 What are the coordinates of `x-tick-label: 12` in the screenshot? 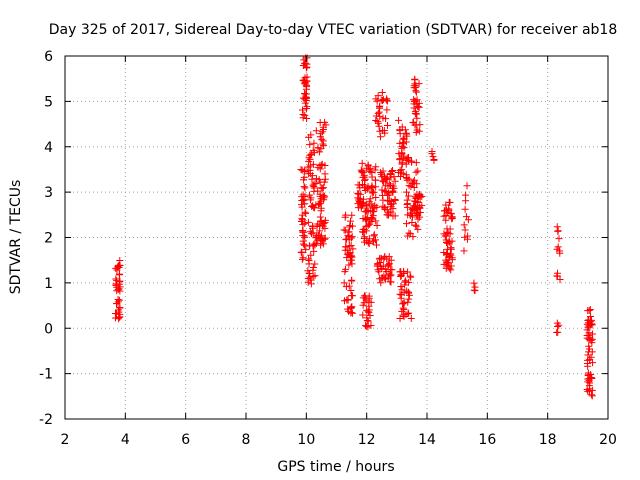 It's located at (367, 440).